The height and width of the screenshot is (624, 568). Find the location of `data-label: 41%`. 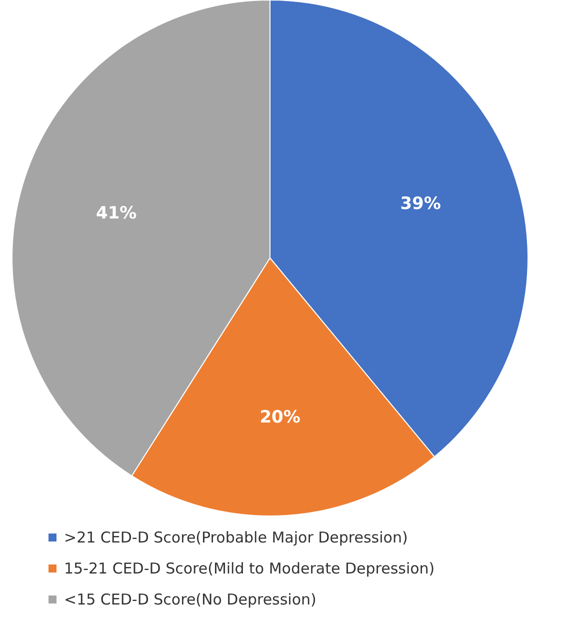

data-label: 41% is located at coordinates (116, 213).